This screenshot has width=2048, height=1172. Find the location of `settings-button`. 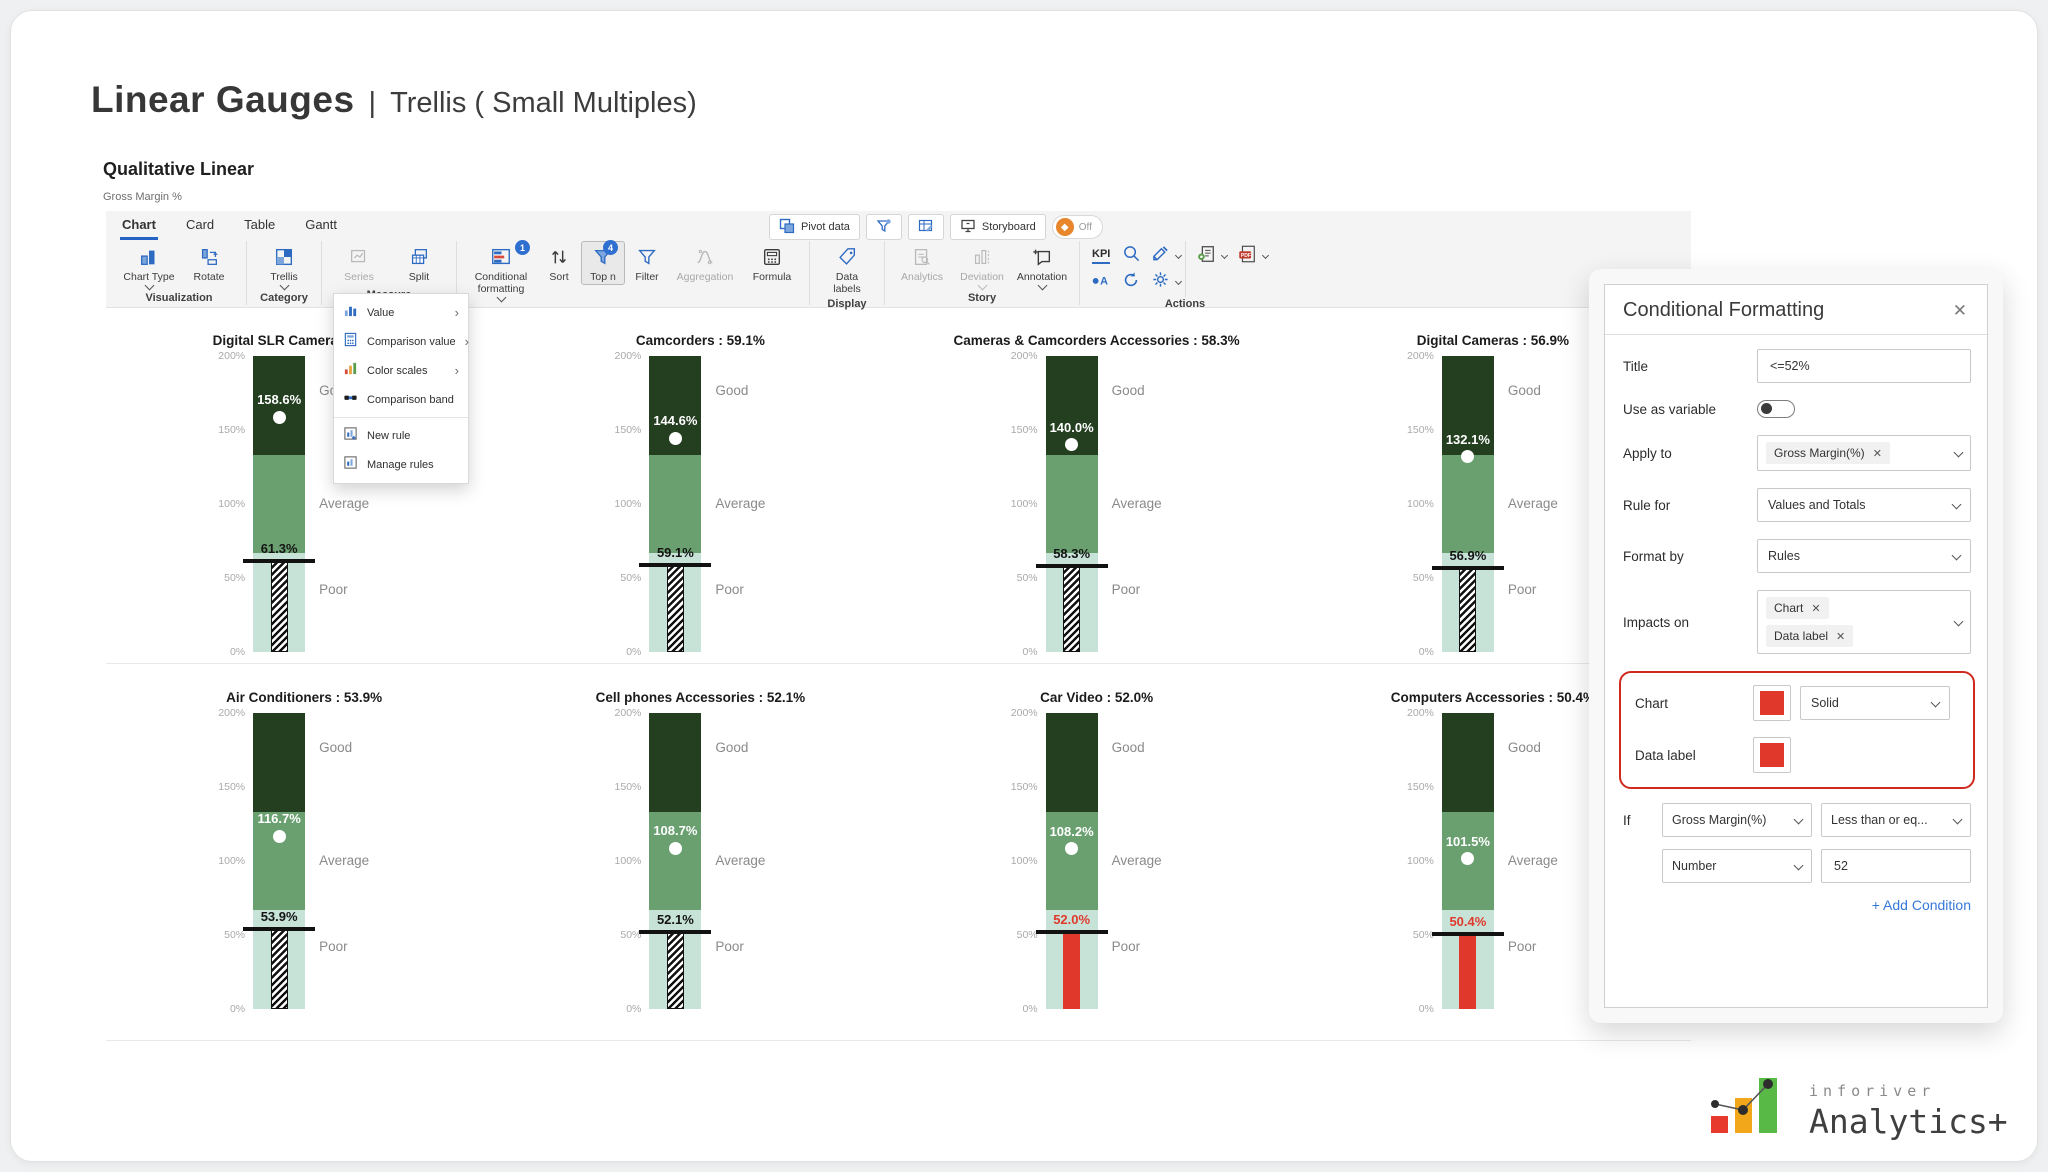

settings-button is located at coordinates (1167, 282).